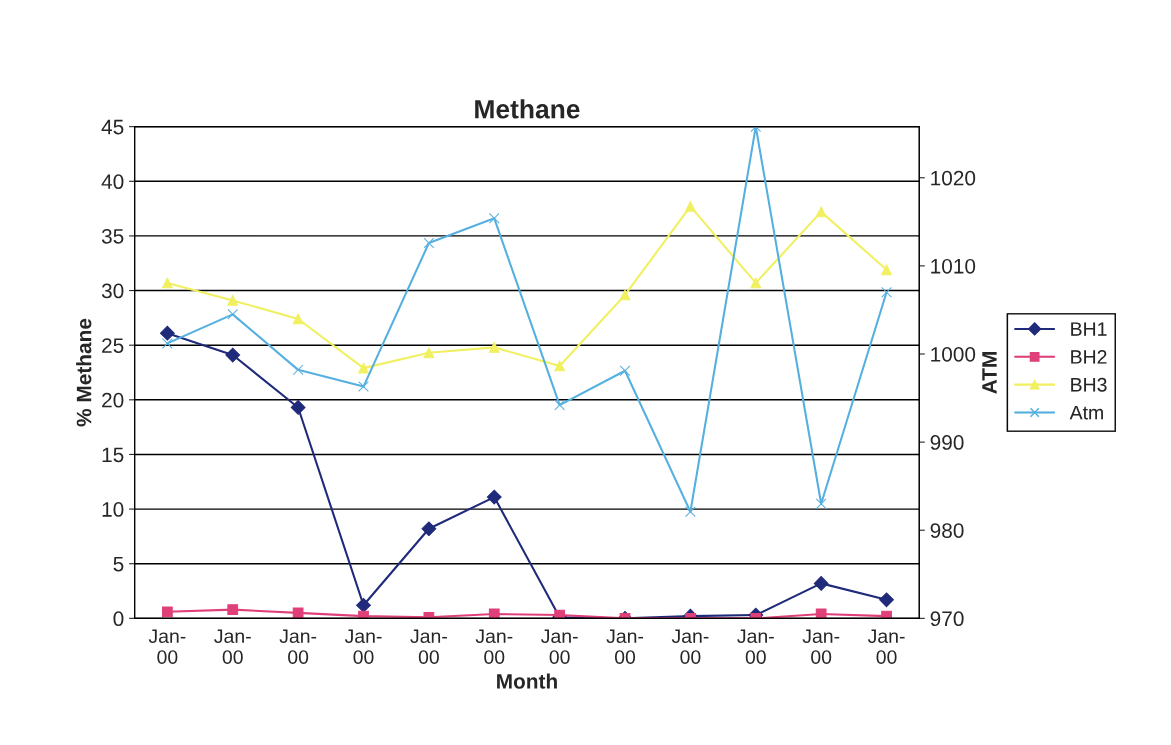  What do you see at coordinates (112, 182) in the screenshot?
I see `y-tick-label: 40` at bounding box center [112, 182].